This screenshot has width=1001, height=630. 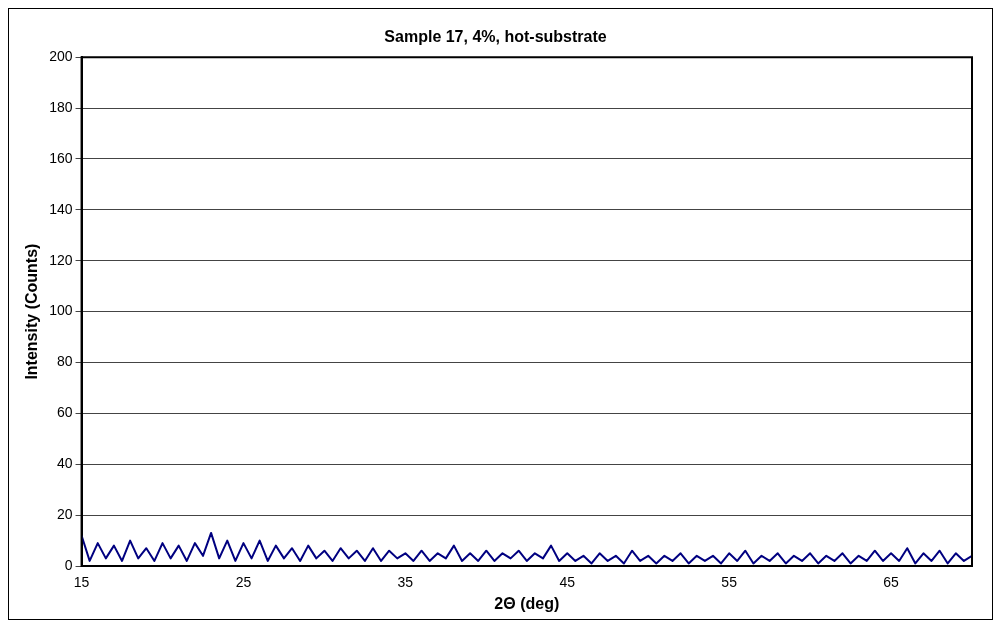 I want to click on y-tick-label: 180, so click(x=61, y=106).